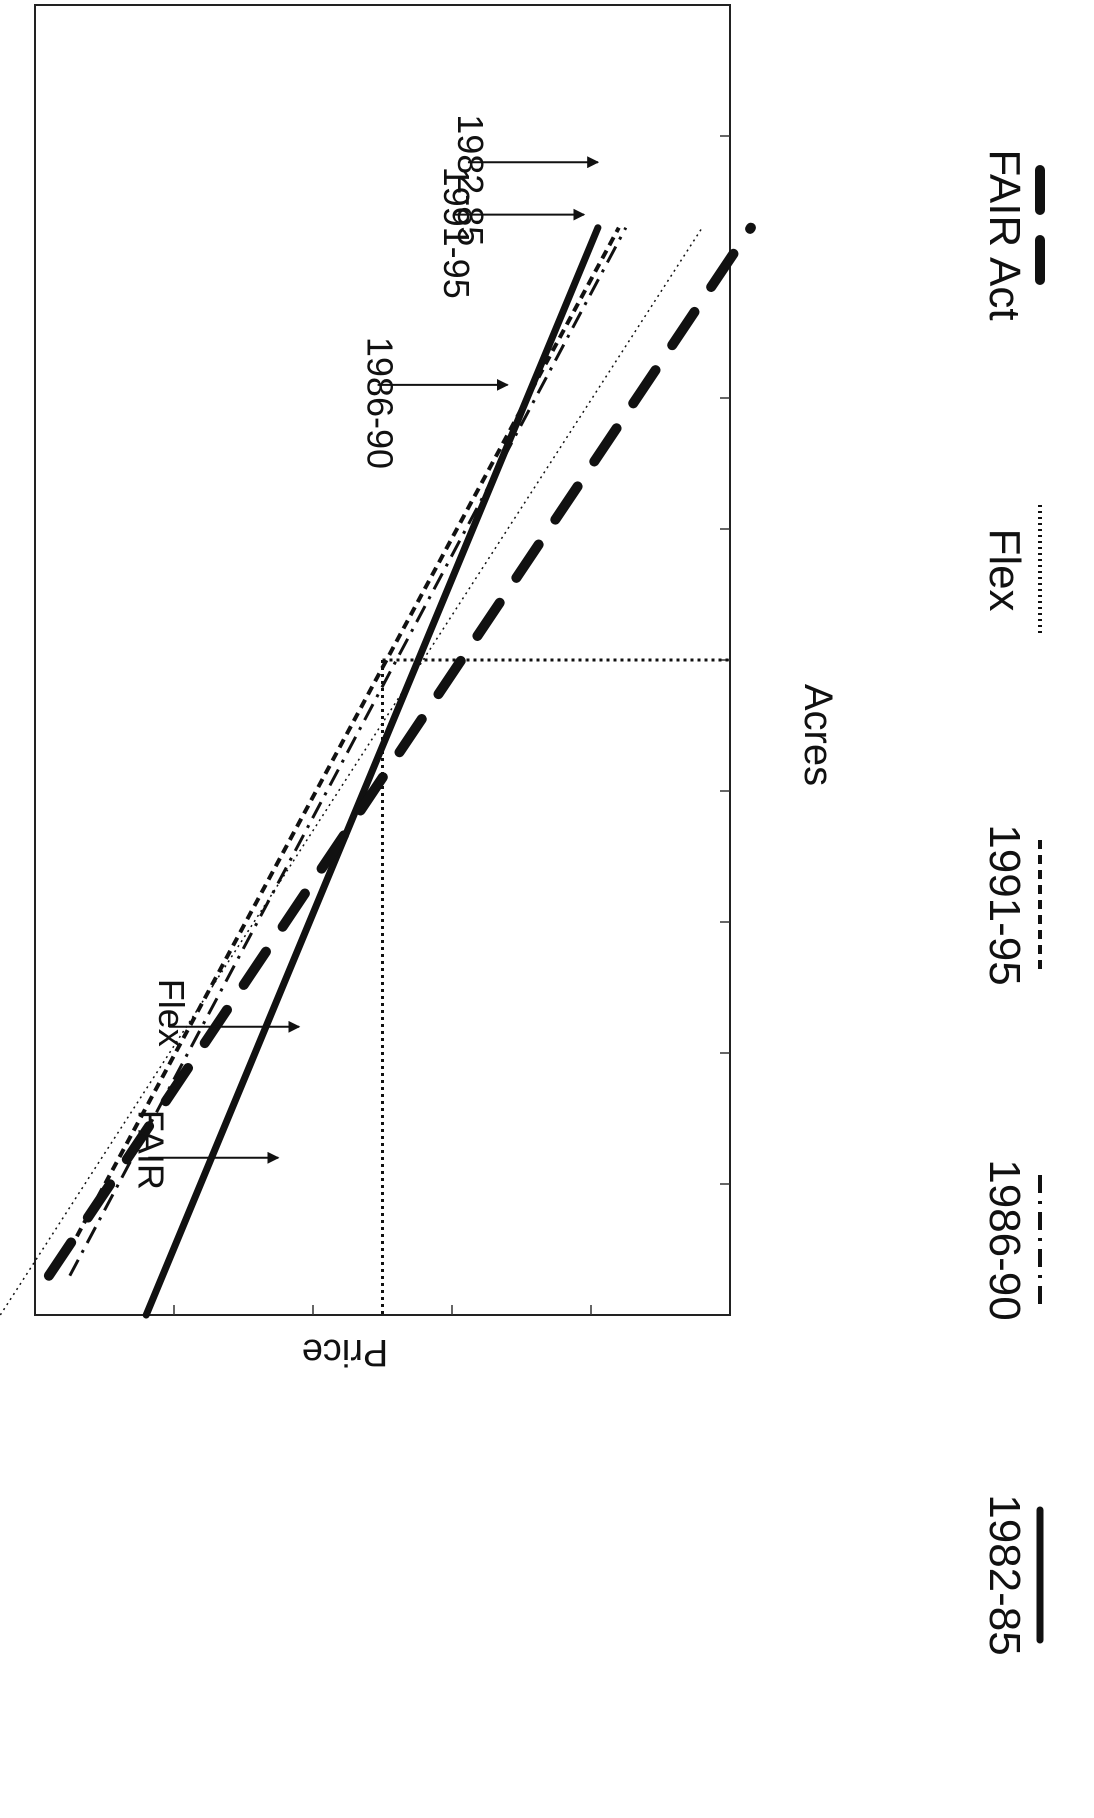 Image resolution: width=1094 pixels, height=1818 pixels. Describe the element at coordinates (555, 986) in the screenshot. I see `reference-lines` at that location.